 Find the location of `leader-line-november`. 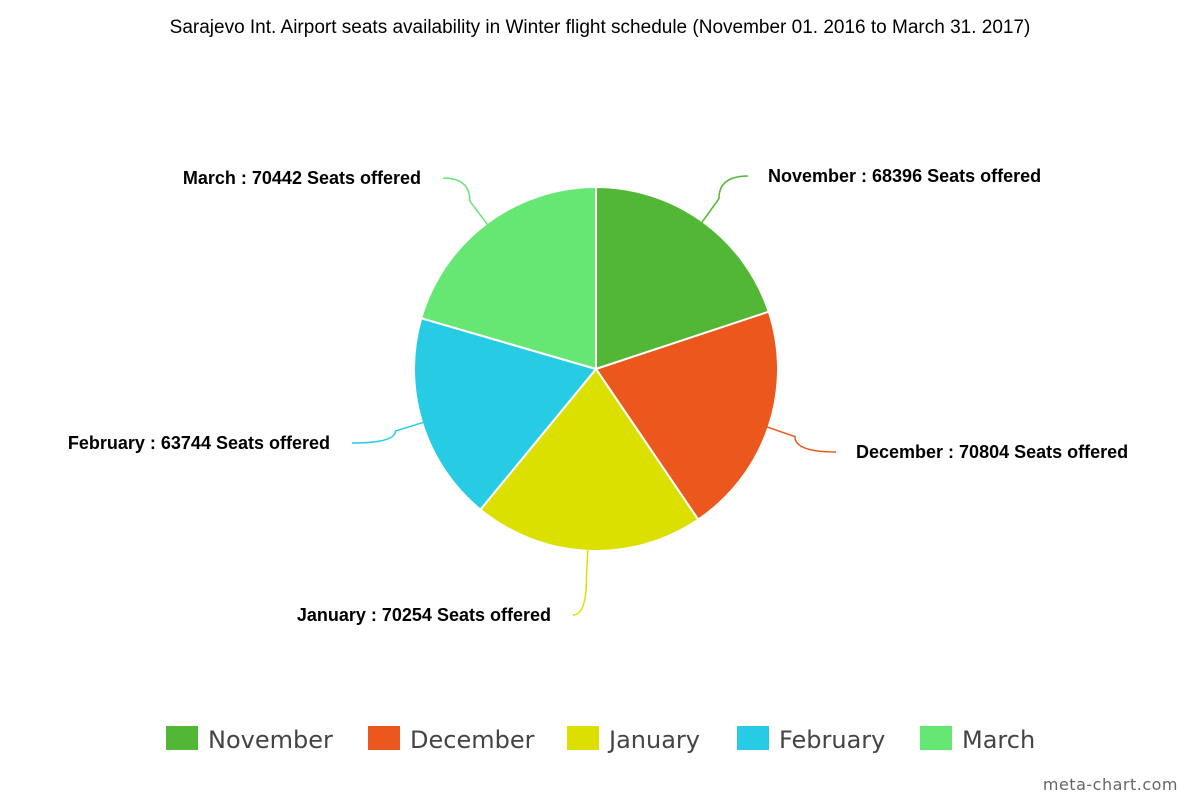

leader-line-november is located at coordinates (724, 199).